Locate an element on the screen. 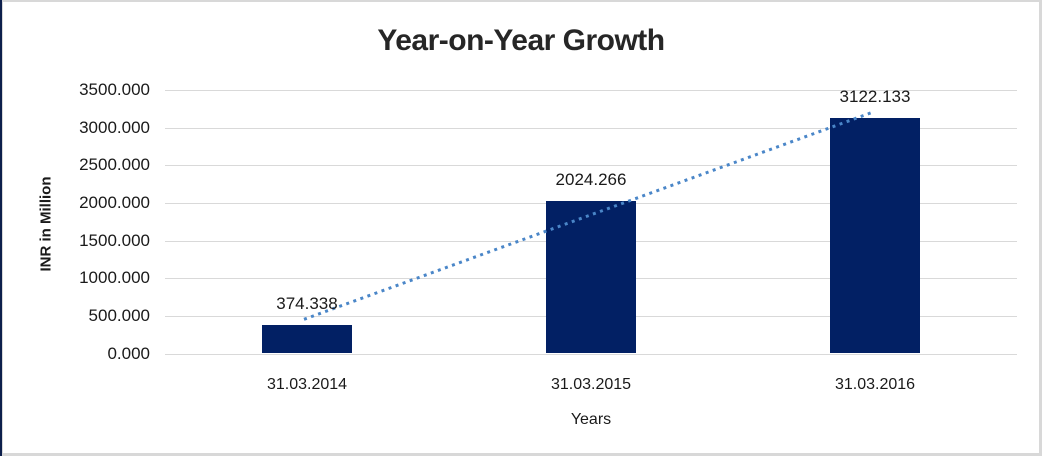  y-tick-label: 3500.000 is located at coordinates (114, 89).